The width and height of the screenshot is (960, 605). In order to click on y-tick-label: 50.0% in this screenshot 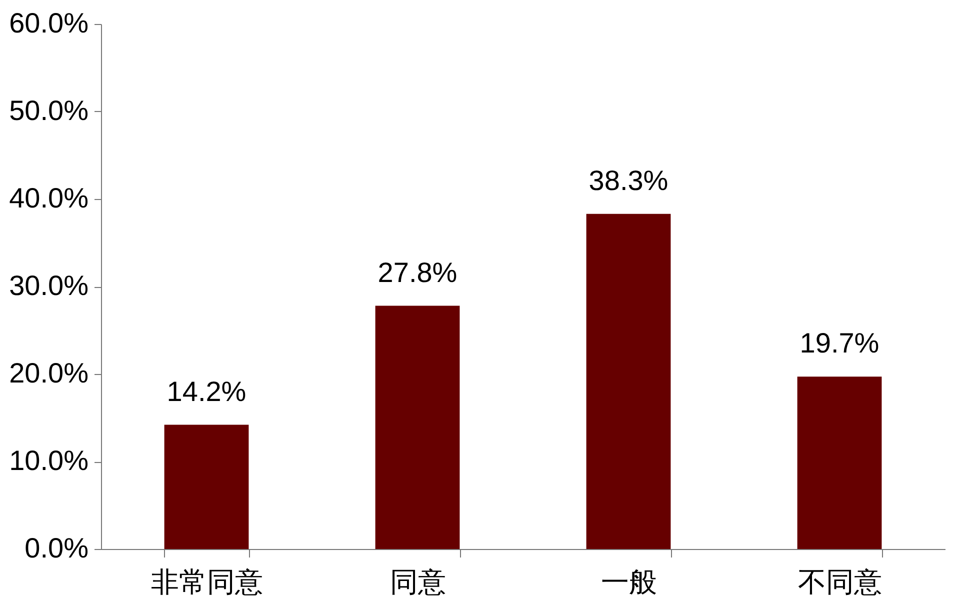, I will do `click(48, 110)`.